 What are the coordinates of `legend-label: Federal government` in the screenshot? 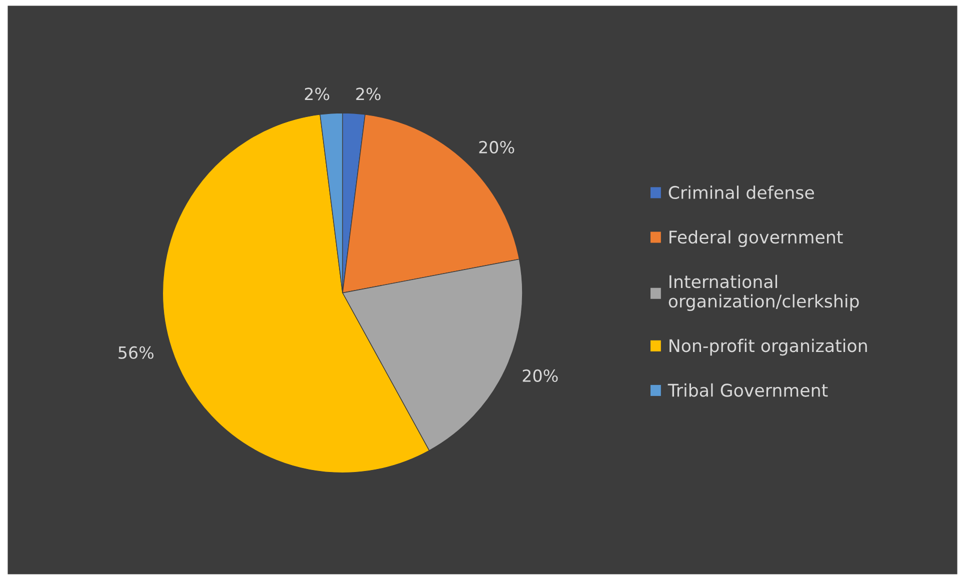 It's located at (756, 238).